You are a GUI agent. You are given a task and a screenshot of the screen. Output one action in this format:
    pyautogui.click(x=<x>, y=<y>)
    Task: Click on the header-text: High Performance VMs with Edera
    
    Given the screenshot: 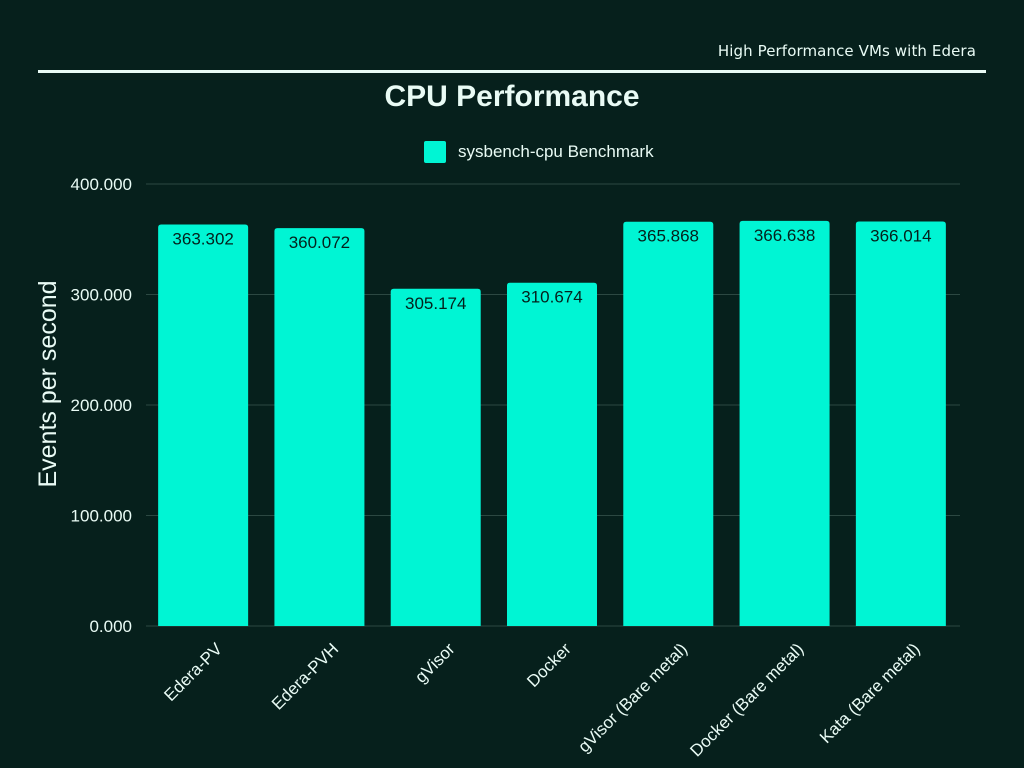 What is the action you would take?
    pyautogui.click(x=846, y=51)
    